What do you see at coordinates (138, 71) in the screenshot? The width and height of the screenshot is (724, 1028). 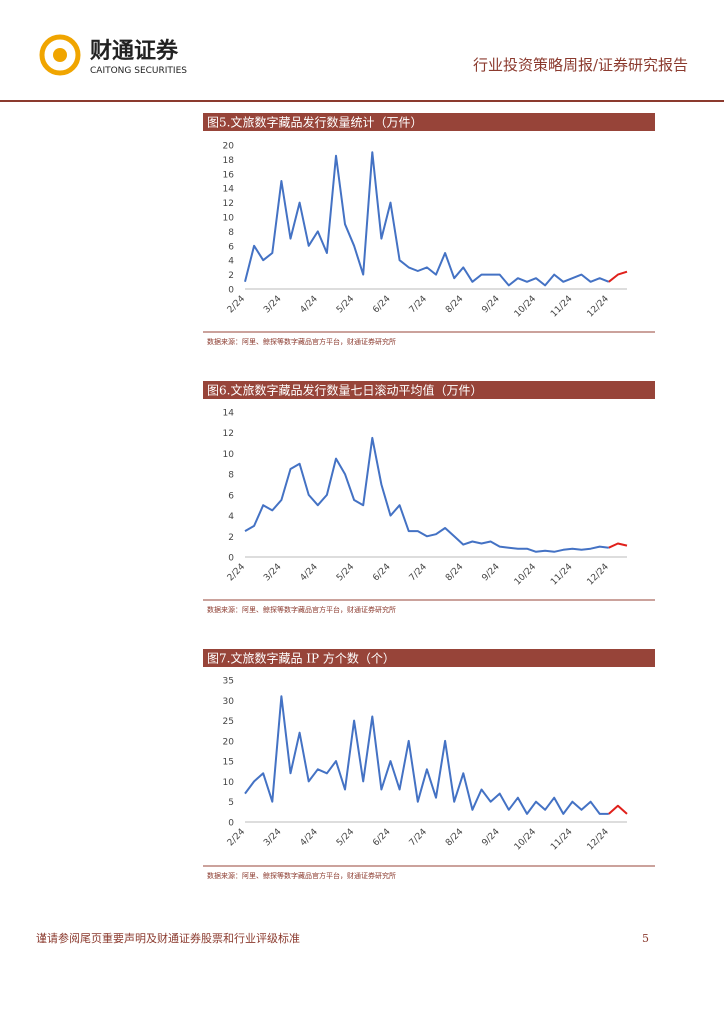 I see `logo-en: CAITONG SECURITIES` at bounding box center [138, 71].